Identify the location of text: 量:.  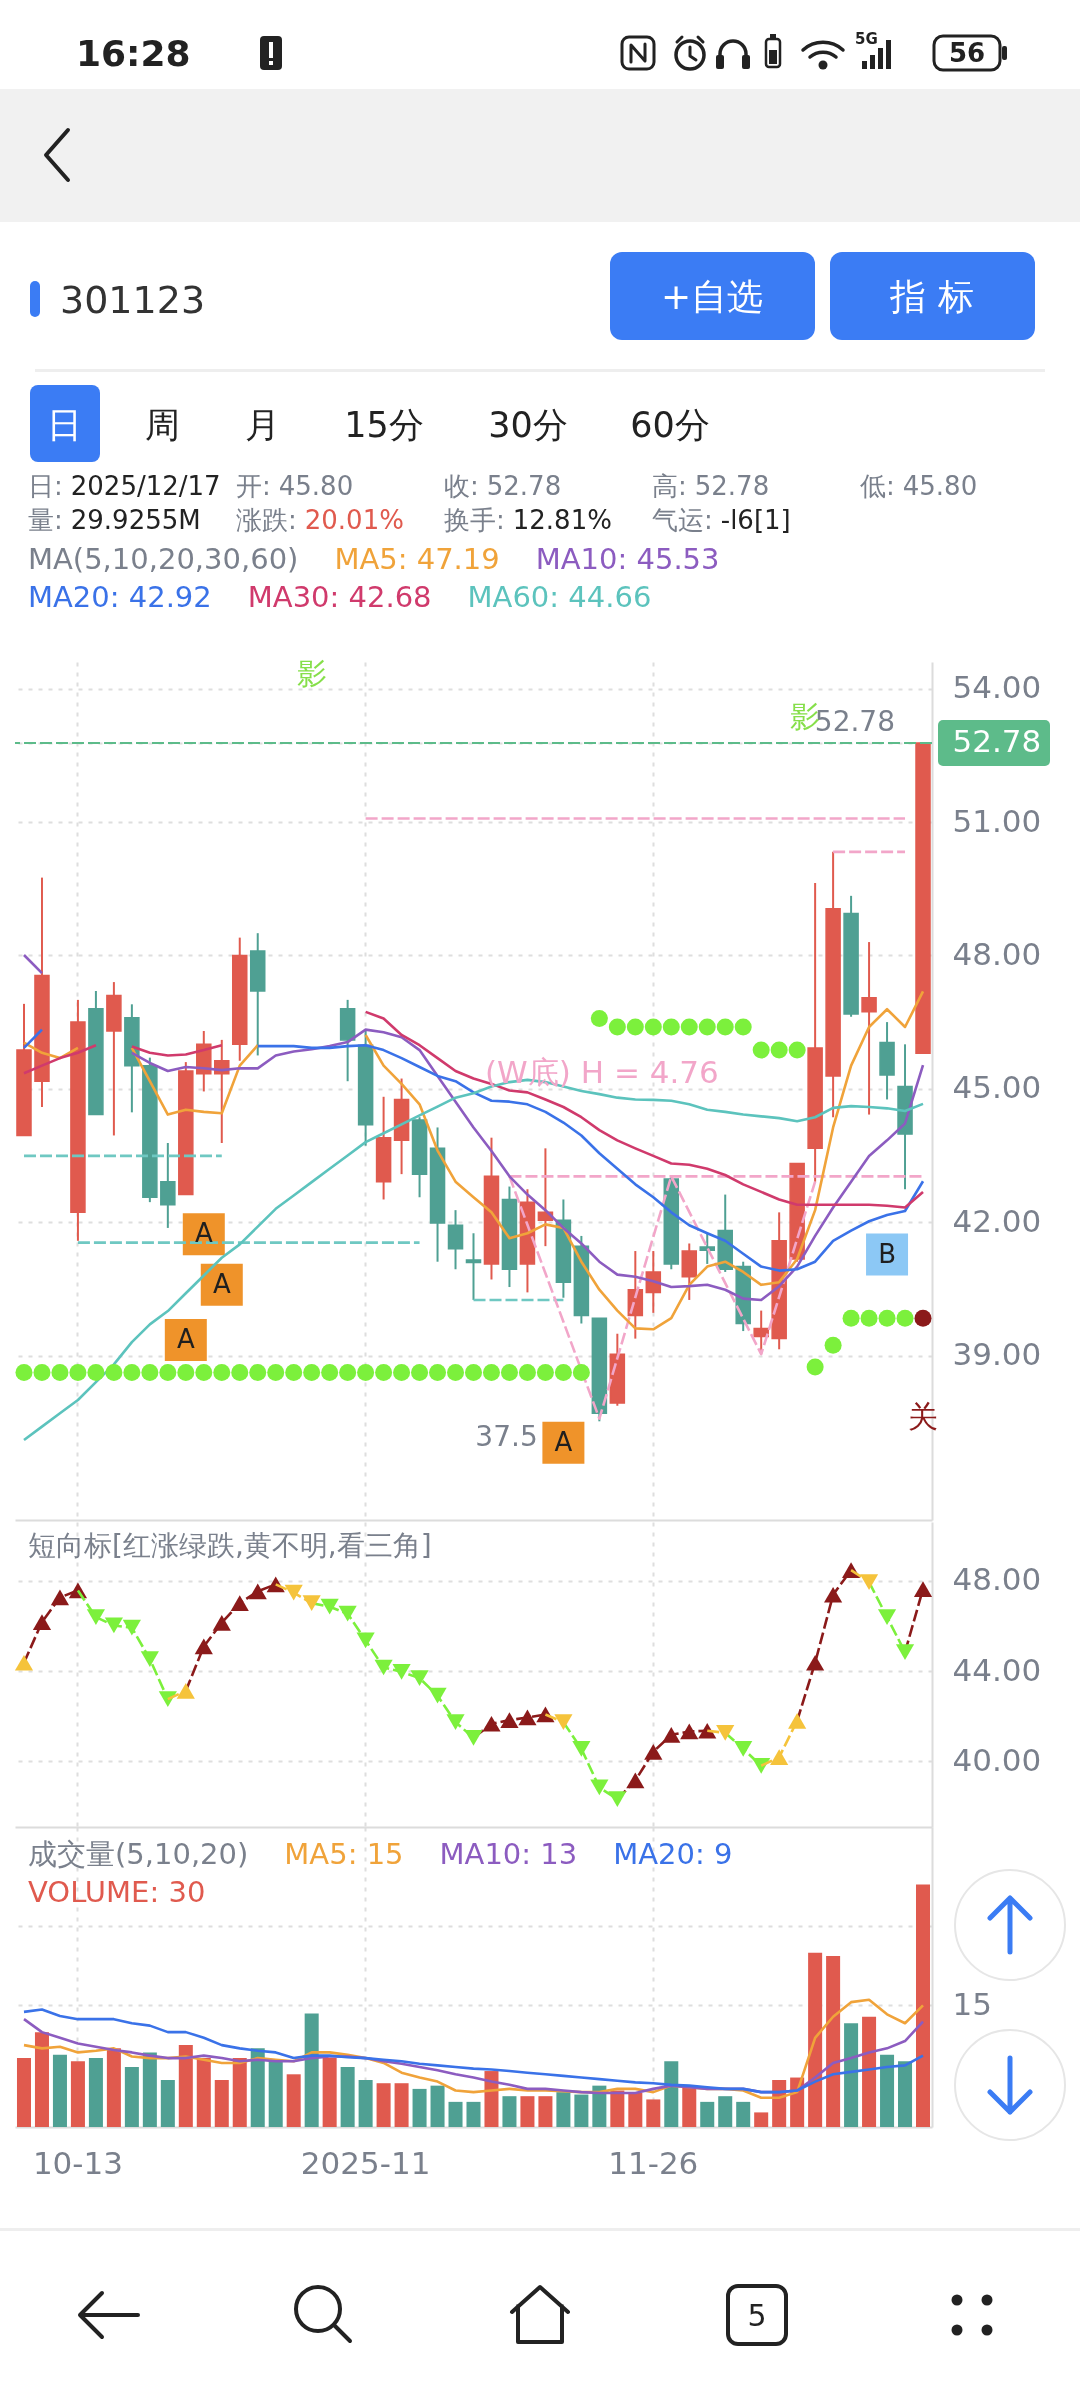
(45, 520).